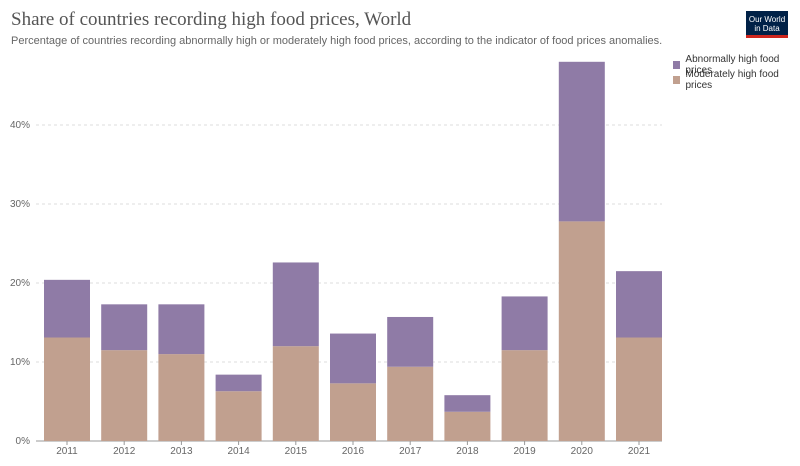 The height and width of the screenshot is (466, 800). I want to click on x-tick-label: 2012, so click(124, 451).